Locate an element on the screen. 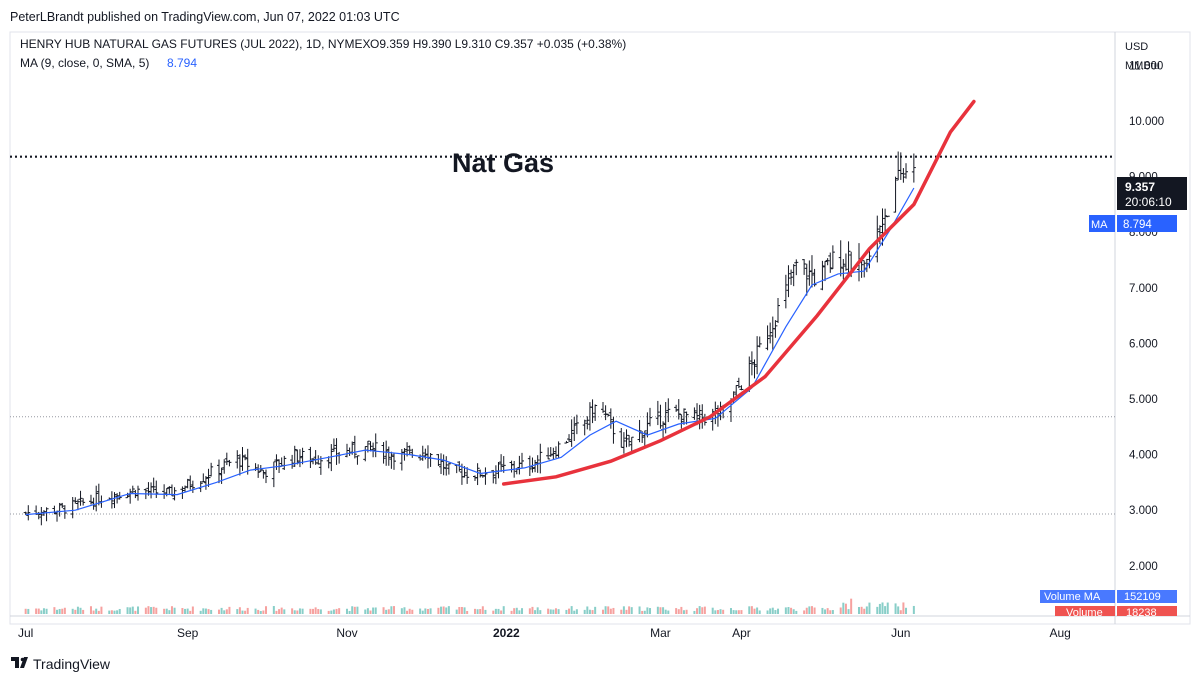 Image resolution: width=1200 pixels, height=689 pixels. nat-gas-annotation: Nat Gas is located at coordinates (503, 163).